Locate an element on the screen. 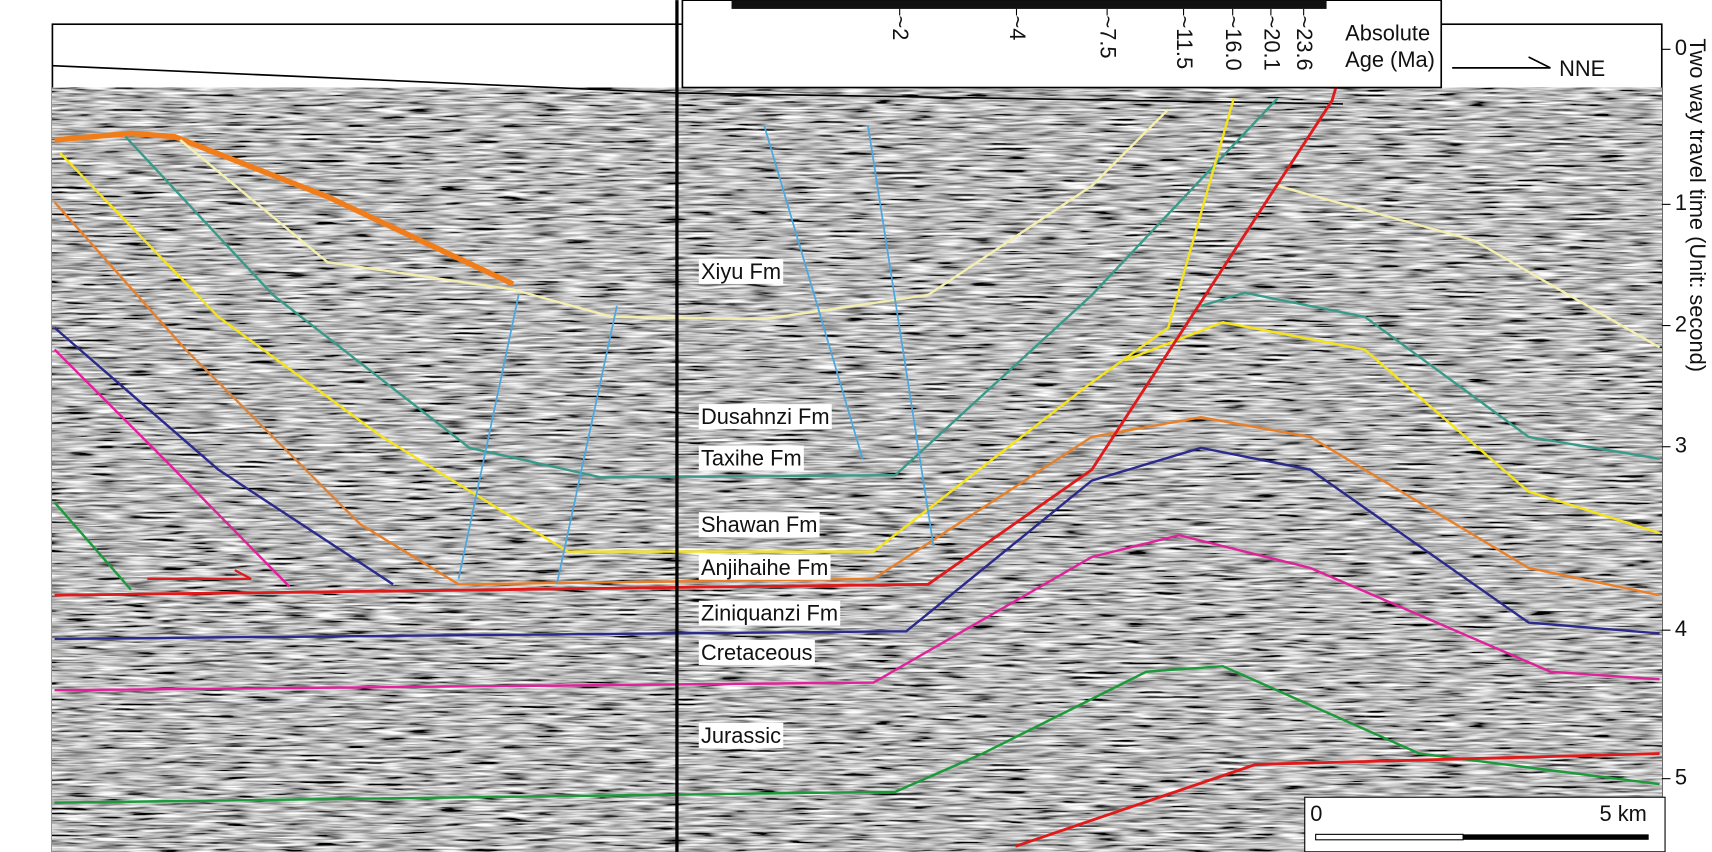 Image resolution: width=1712 pixels, height=852 pixels. formation-label: Xiyu Fm is located at coordinates (741, 271).